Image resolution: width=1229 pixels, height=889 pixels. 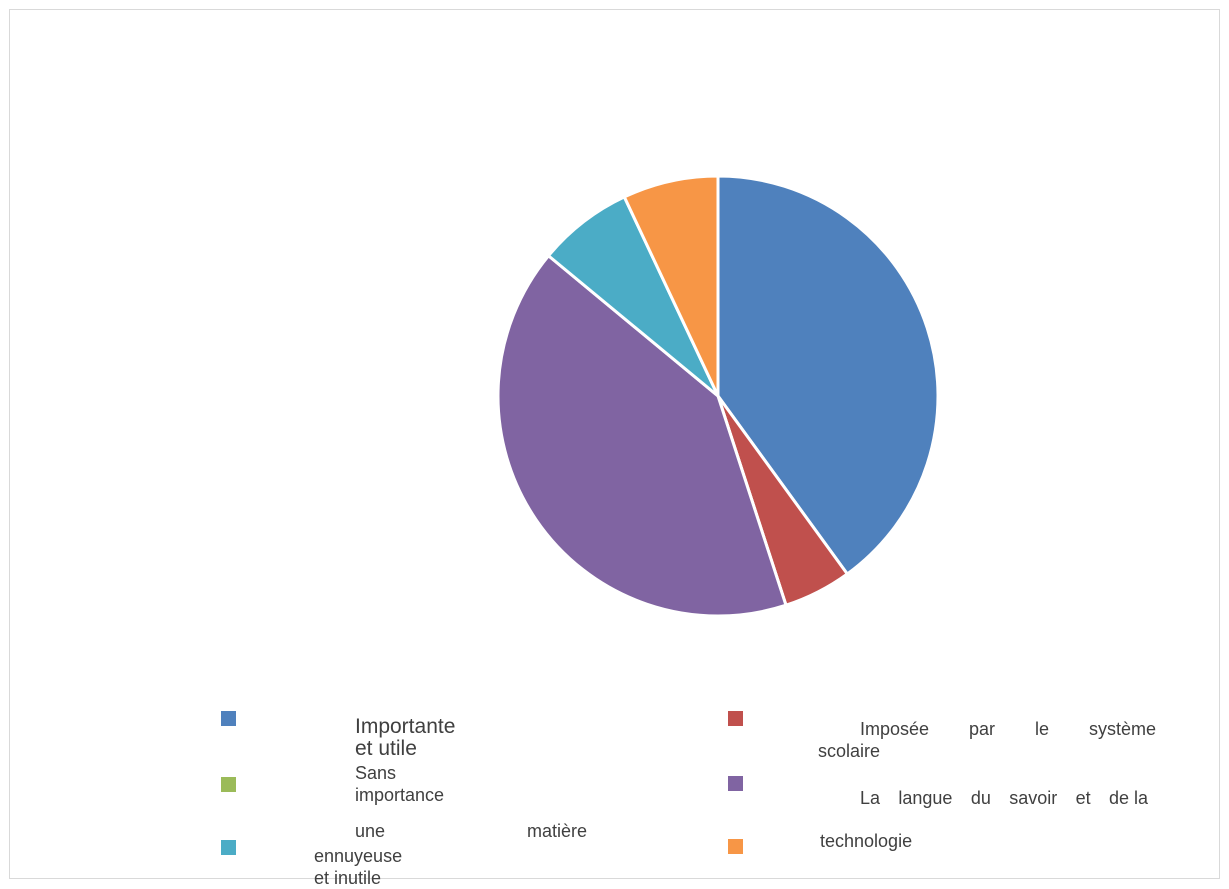 I want to click on legend-swatch-importante, so click(x=228, y=718).